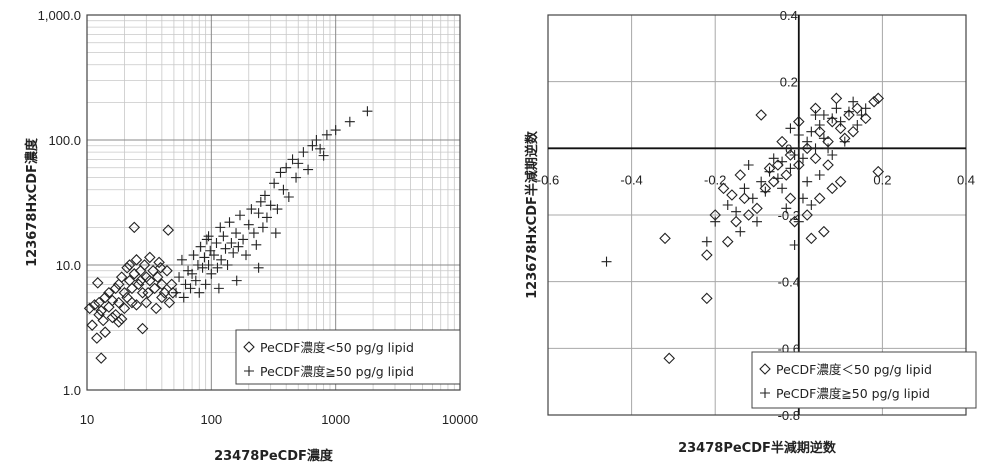  Describe the element at coordinates (788, 148) in the screenshot. I see `chart-2-y-tick-label: 0` at that location.